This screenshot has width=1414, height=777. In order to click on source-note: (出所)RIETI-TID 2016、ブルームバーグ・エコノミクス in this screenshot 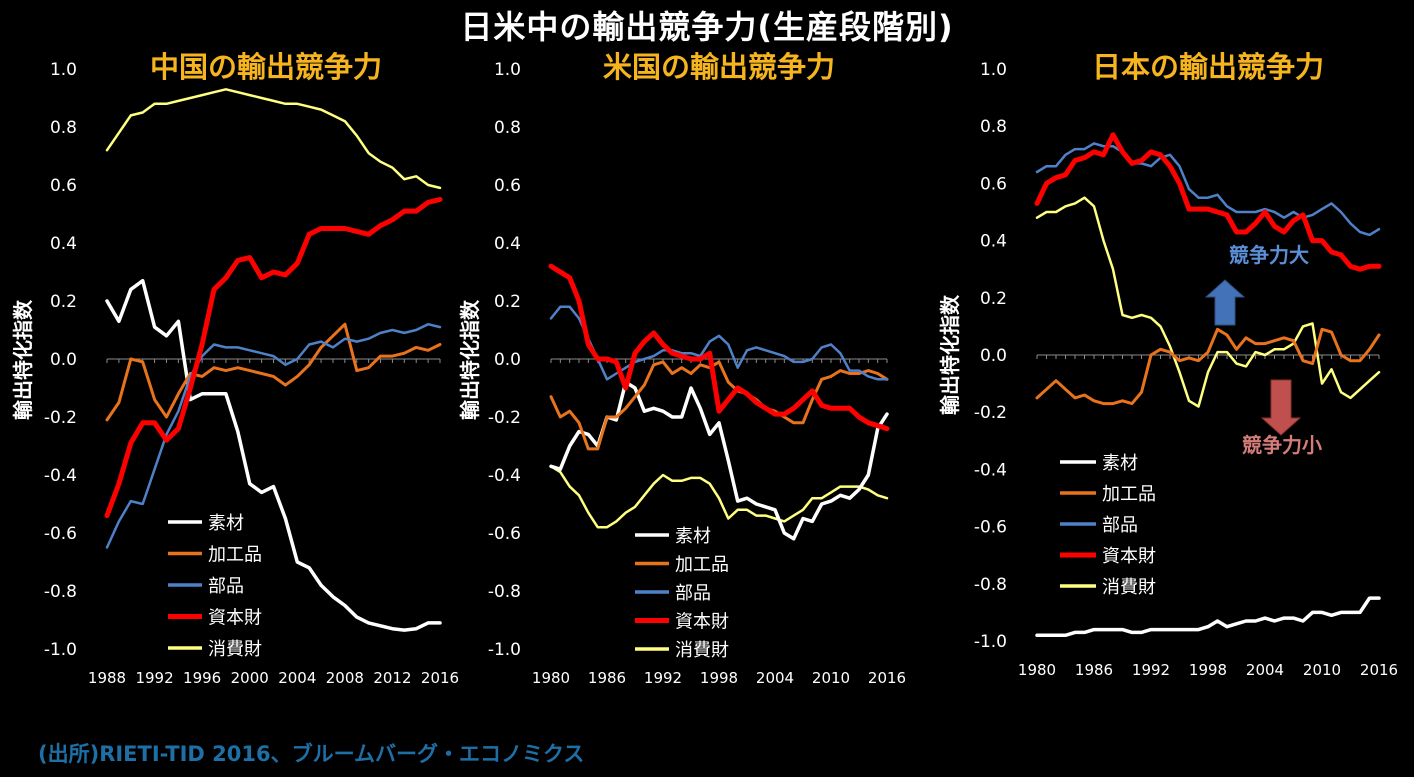, I will do `click(311, 754)`.